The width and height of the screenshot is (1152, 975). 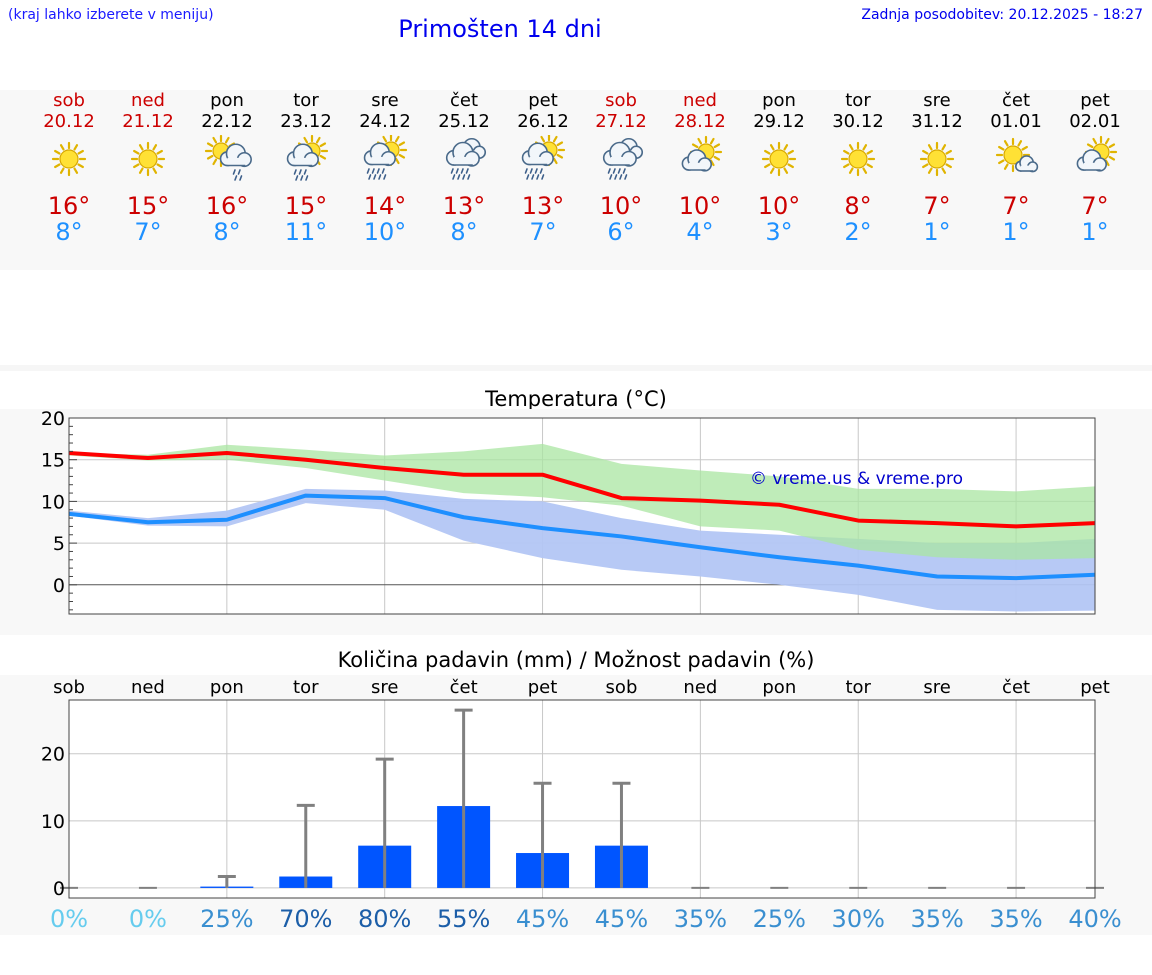 I want to click on y-tick-label: 15, so click(x=53, y=461).